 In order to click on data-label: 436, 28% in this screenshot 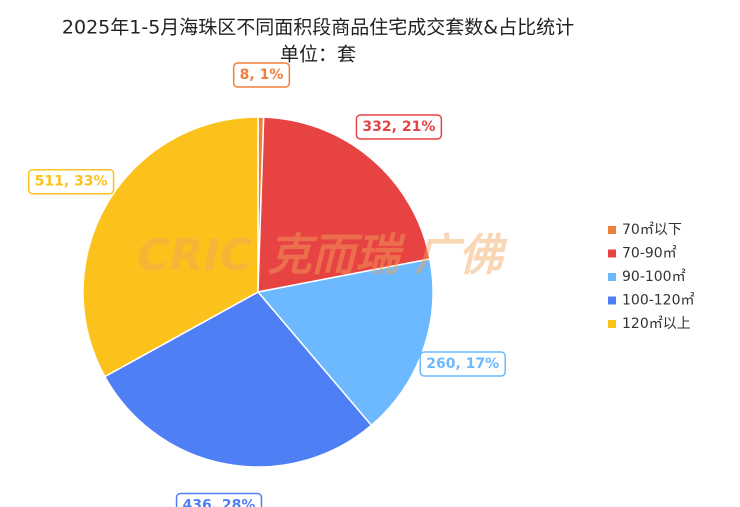, I will do `click(219, 502)`.